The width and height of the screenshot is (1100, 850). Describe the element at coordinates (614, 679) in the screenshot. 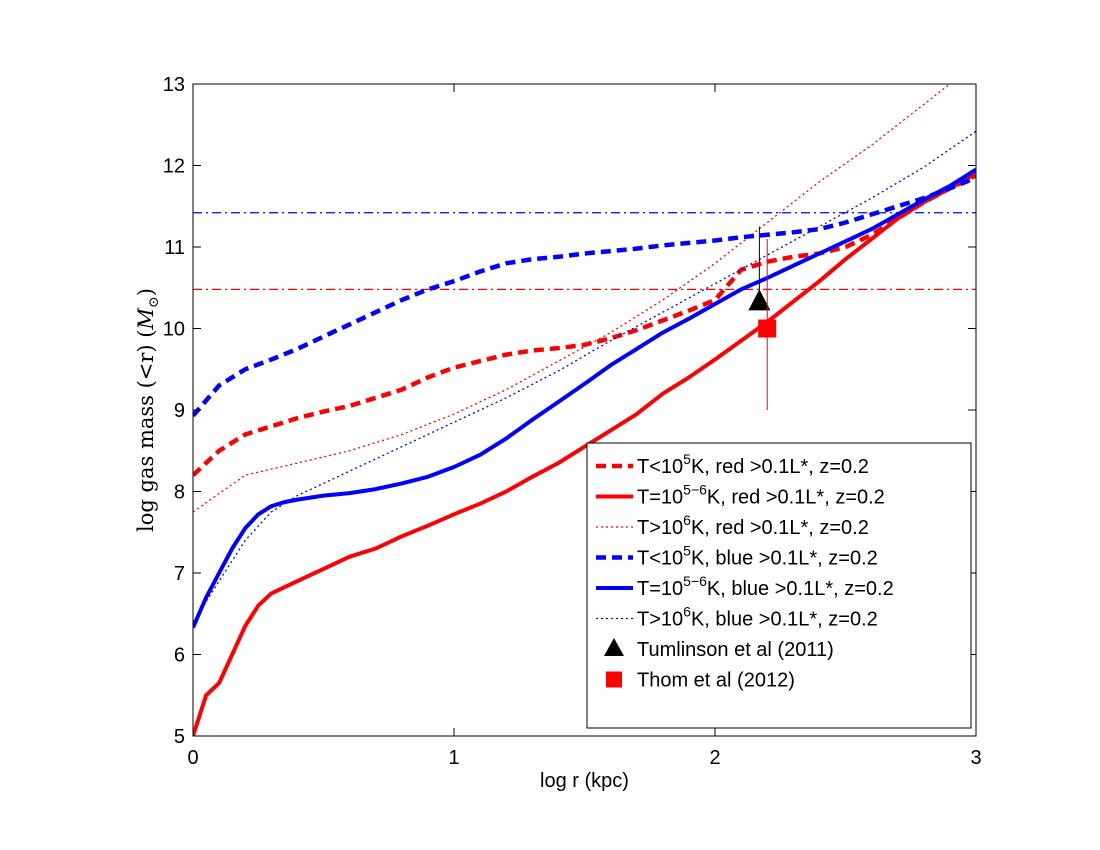

I see `legend-swatch-thom` at that location.